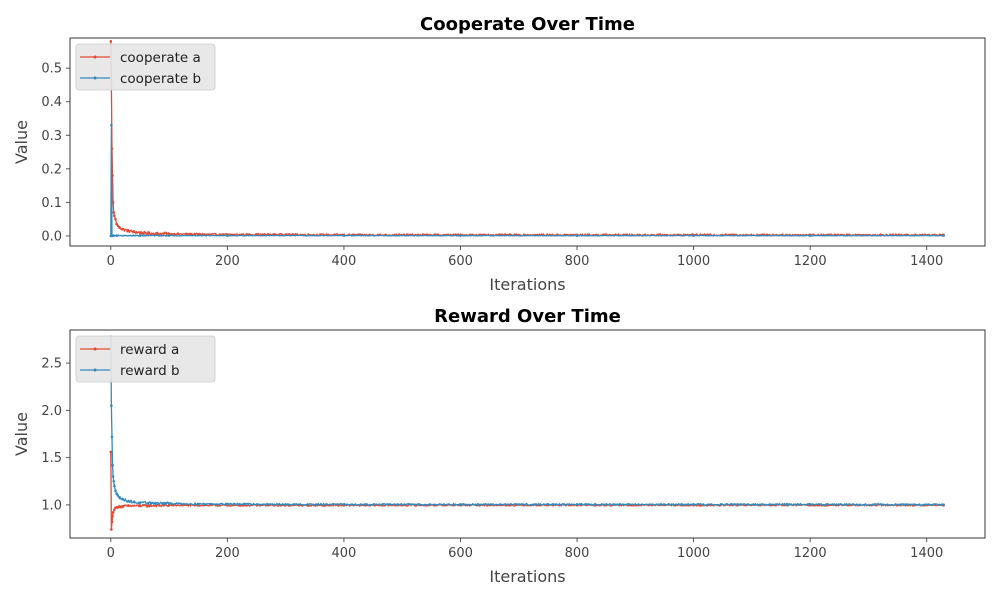 The height and width of the screenshot is (600, 1000). Describe the element at coordinates (527, 491) in the screenshot. I see `series-line-a` at that location.